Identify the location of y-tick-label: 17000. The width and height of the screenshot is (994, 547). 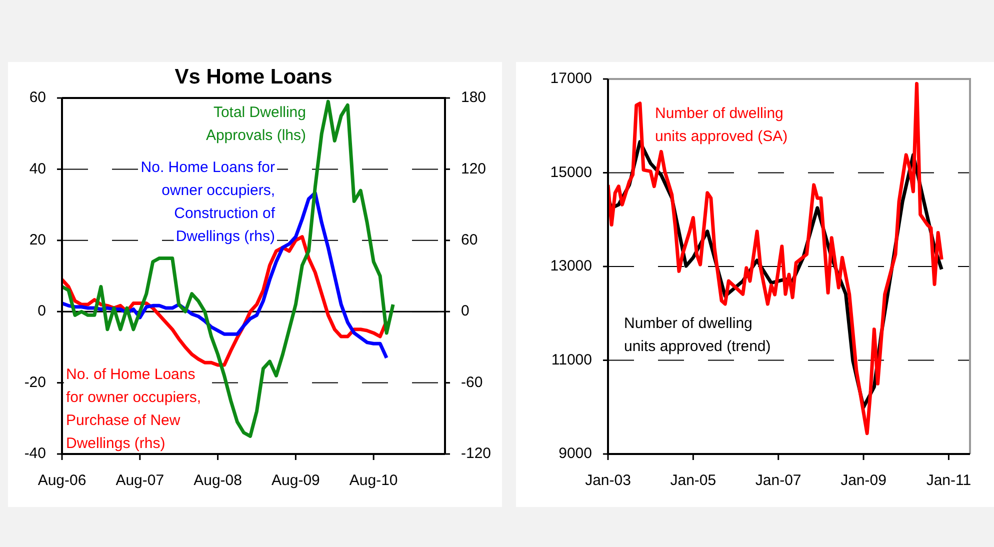
(571, 79).